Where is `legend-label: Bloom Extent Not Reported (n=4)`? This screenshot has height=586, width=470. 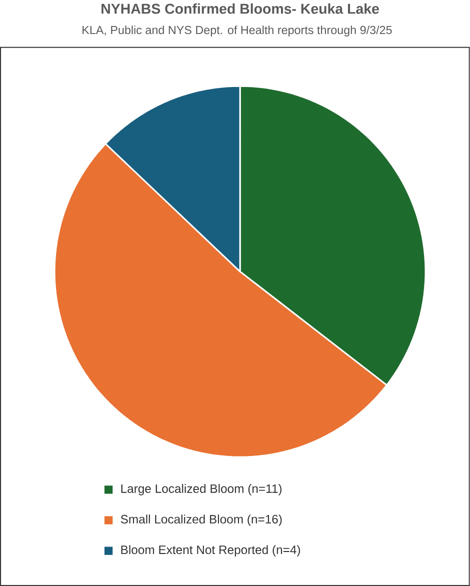 legend-label: Bloom Extent Not Reported (n=4) is located at coordinates (210, 551).